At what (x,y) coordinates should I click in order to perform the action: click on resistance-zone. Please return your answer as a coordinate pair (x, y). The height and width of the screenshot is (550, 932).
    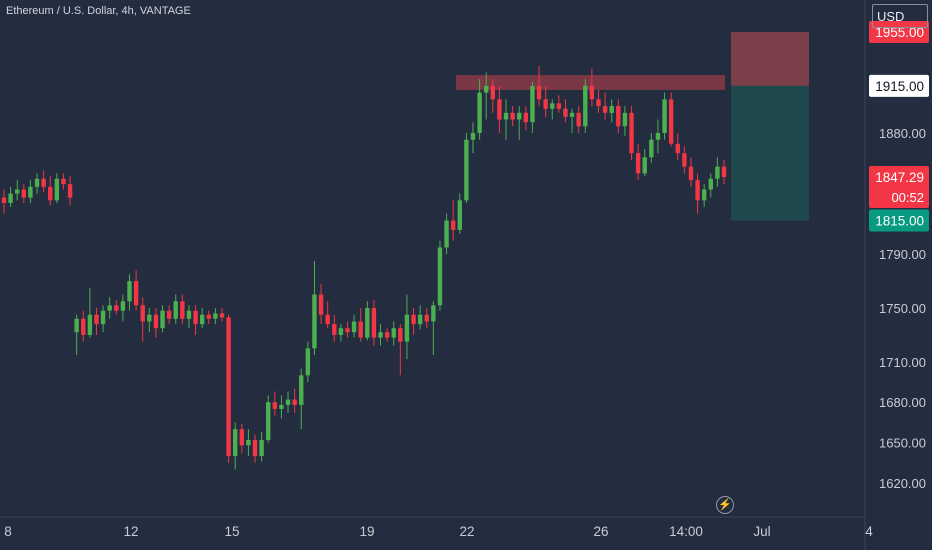
    Looking at the image, I should click on (590, 82).